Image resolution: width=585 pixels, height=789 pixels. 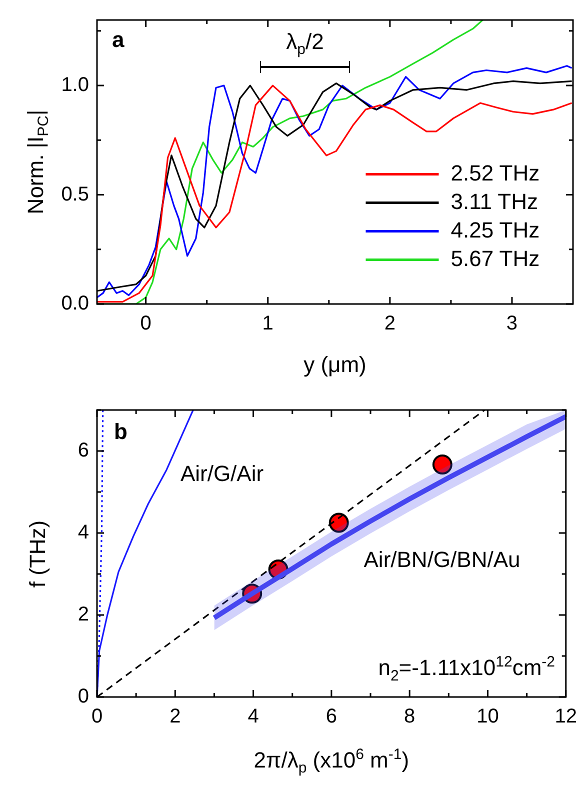 I want to click on x-tick-label: 4, so click(x=253, y=717).